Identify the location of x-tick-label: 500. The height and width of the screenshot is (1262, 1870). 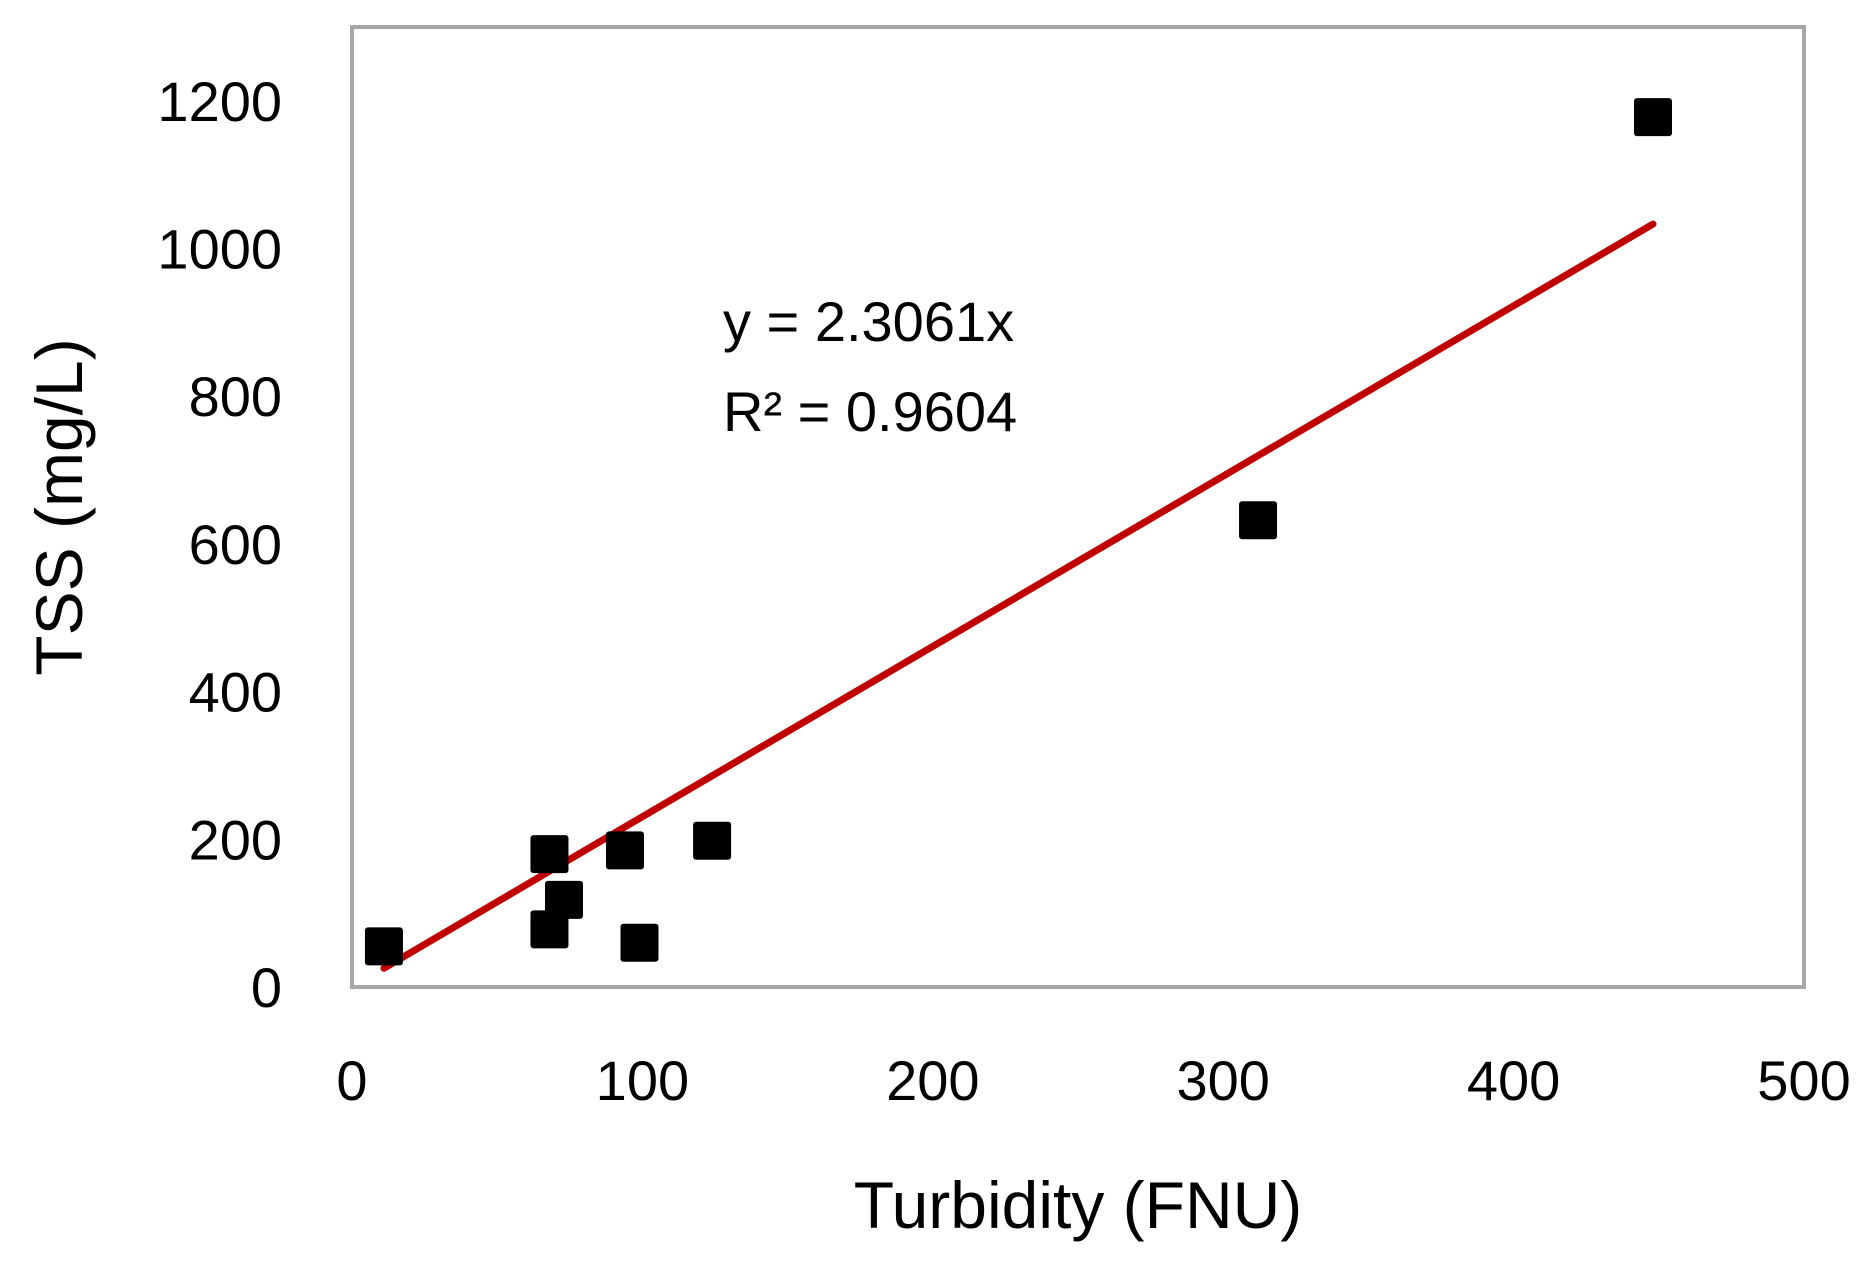
(1803, 1080).